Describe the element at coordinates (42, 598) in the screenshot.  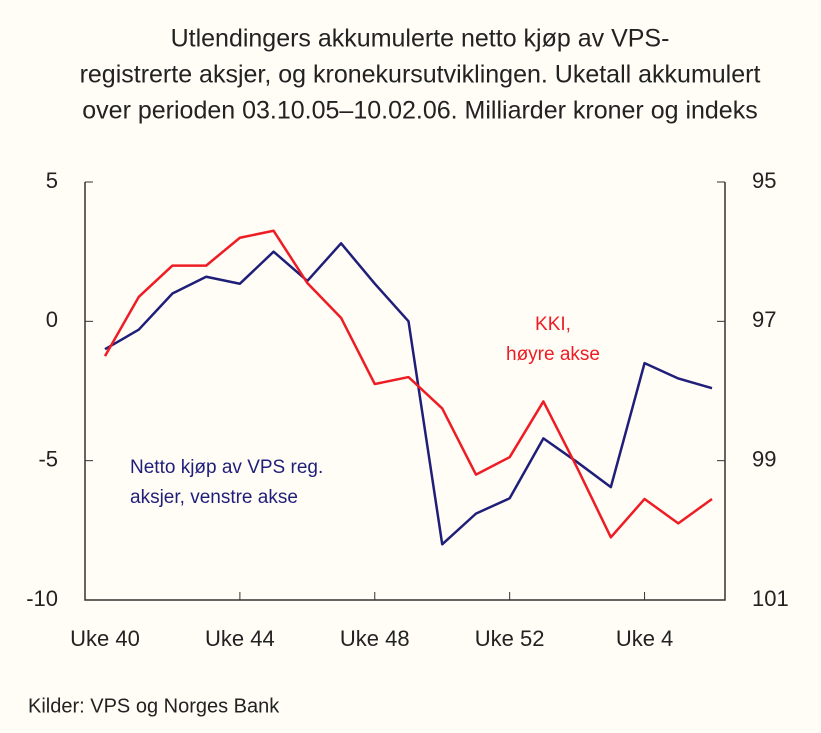
I see `y-tick-label: -10` at that location.